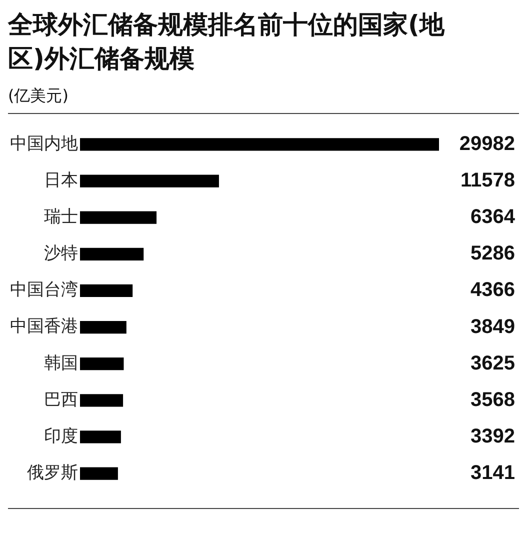  What do you see at coordinates (492, 253) in the screenshot?
I see `data-label: 5286` at bounding box center [492, 253].